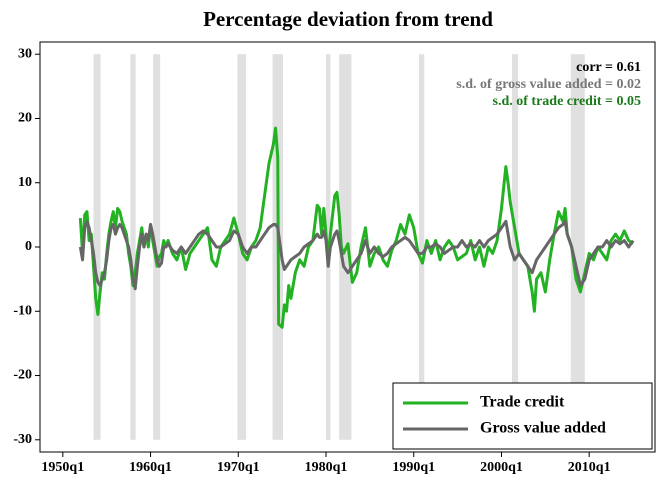  Describe the element at coordinates (238, 467) in the screenshot. I see `x-tick-label: 1970q1` at that location.